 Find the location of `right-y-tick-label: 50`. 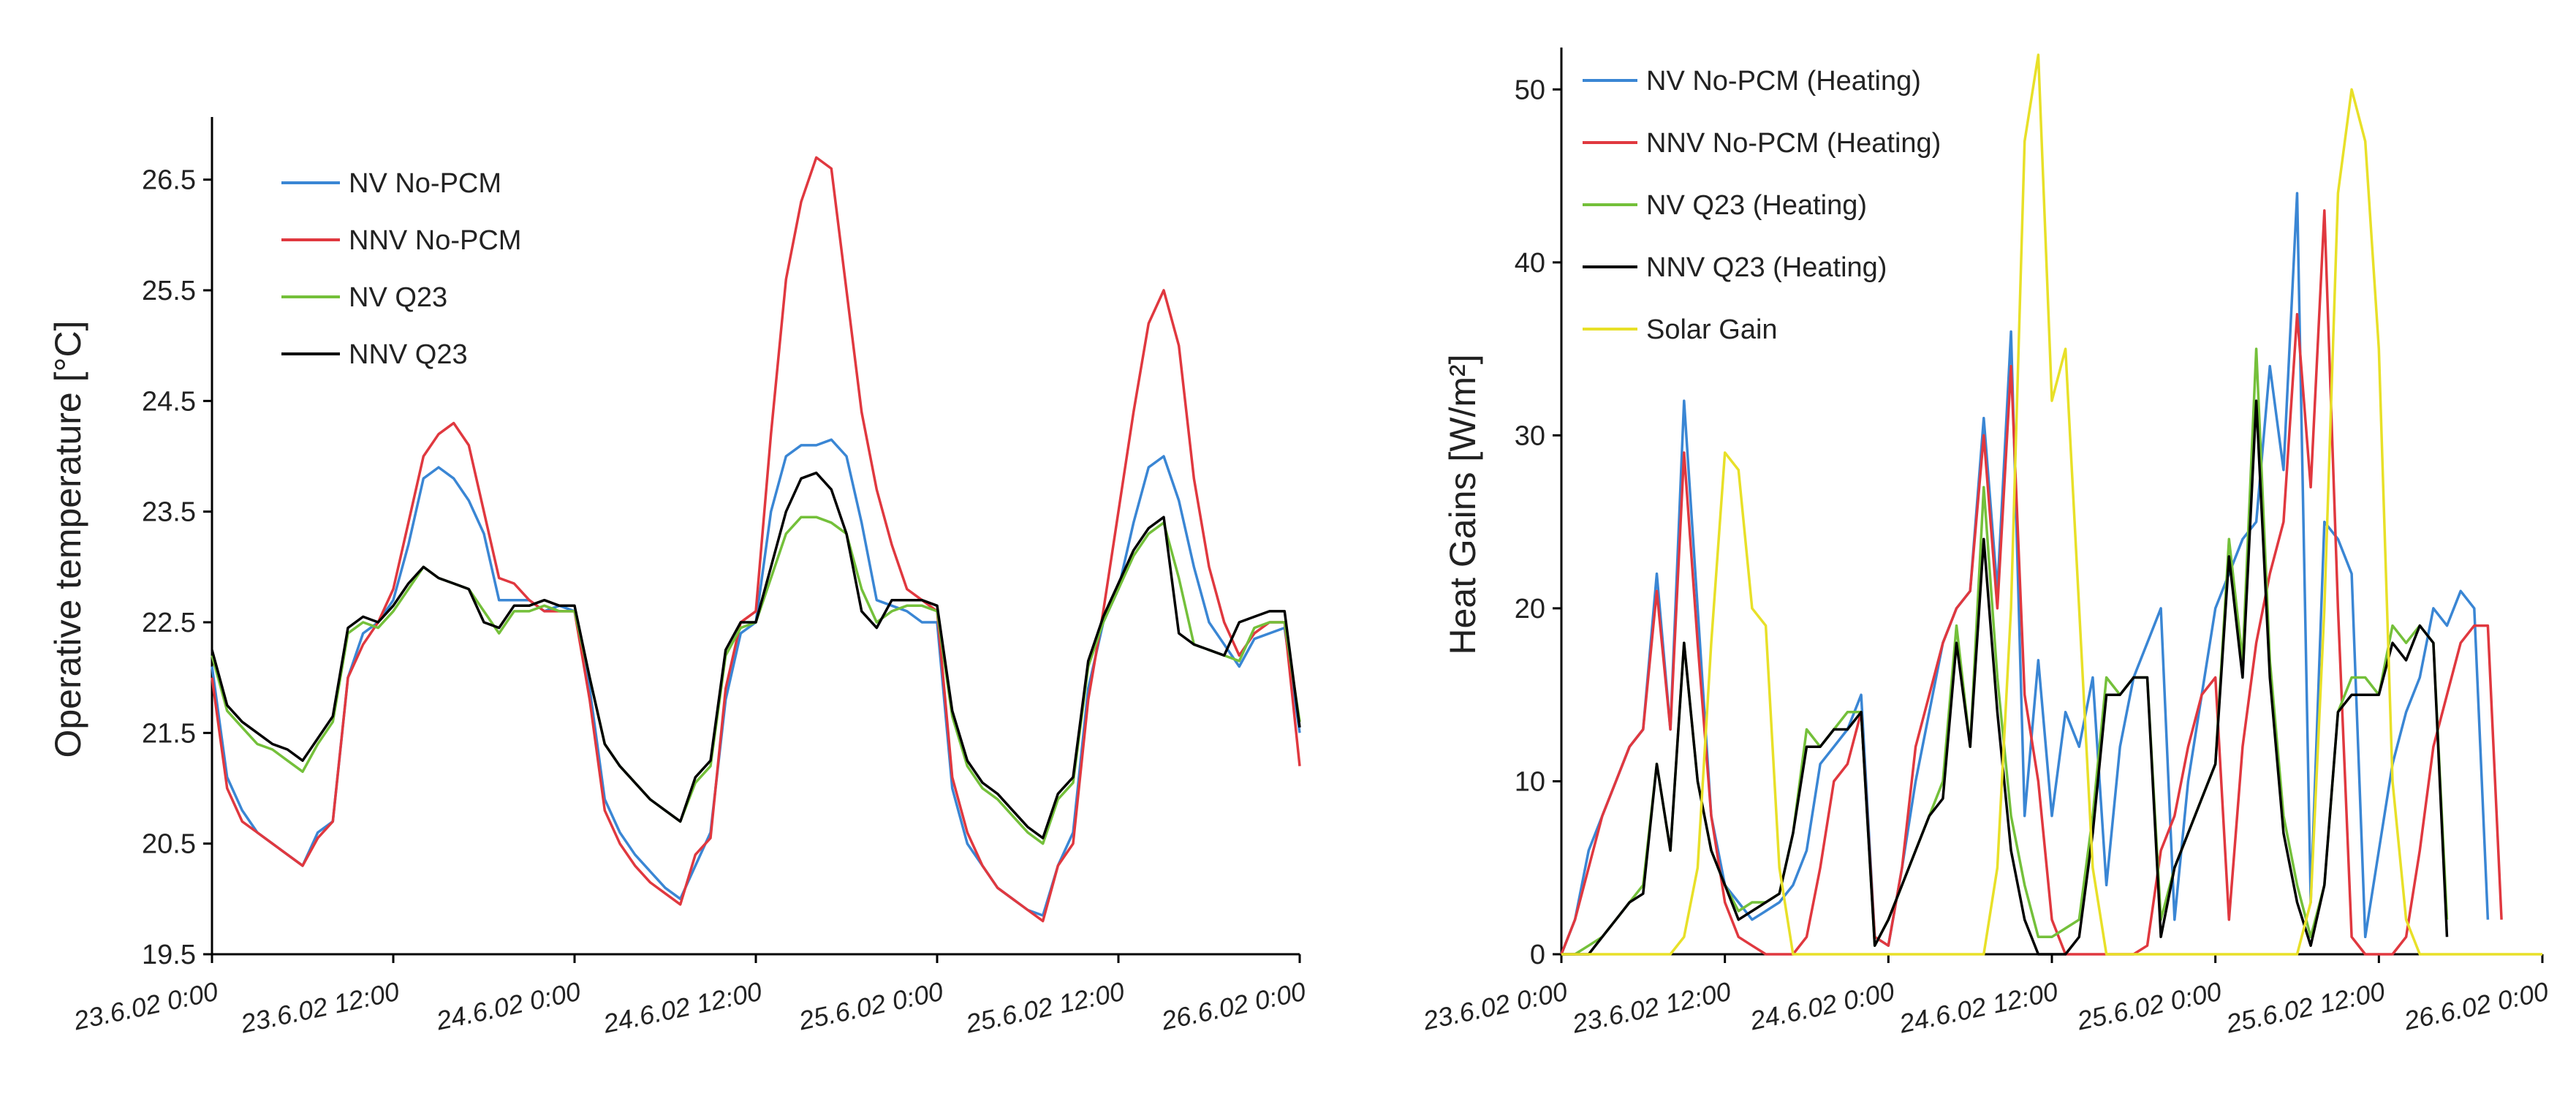

right-y-tick-label: 50 is located at coordinates (1530, 90).